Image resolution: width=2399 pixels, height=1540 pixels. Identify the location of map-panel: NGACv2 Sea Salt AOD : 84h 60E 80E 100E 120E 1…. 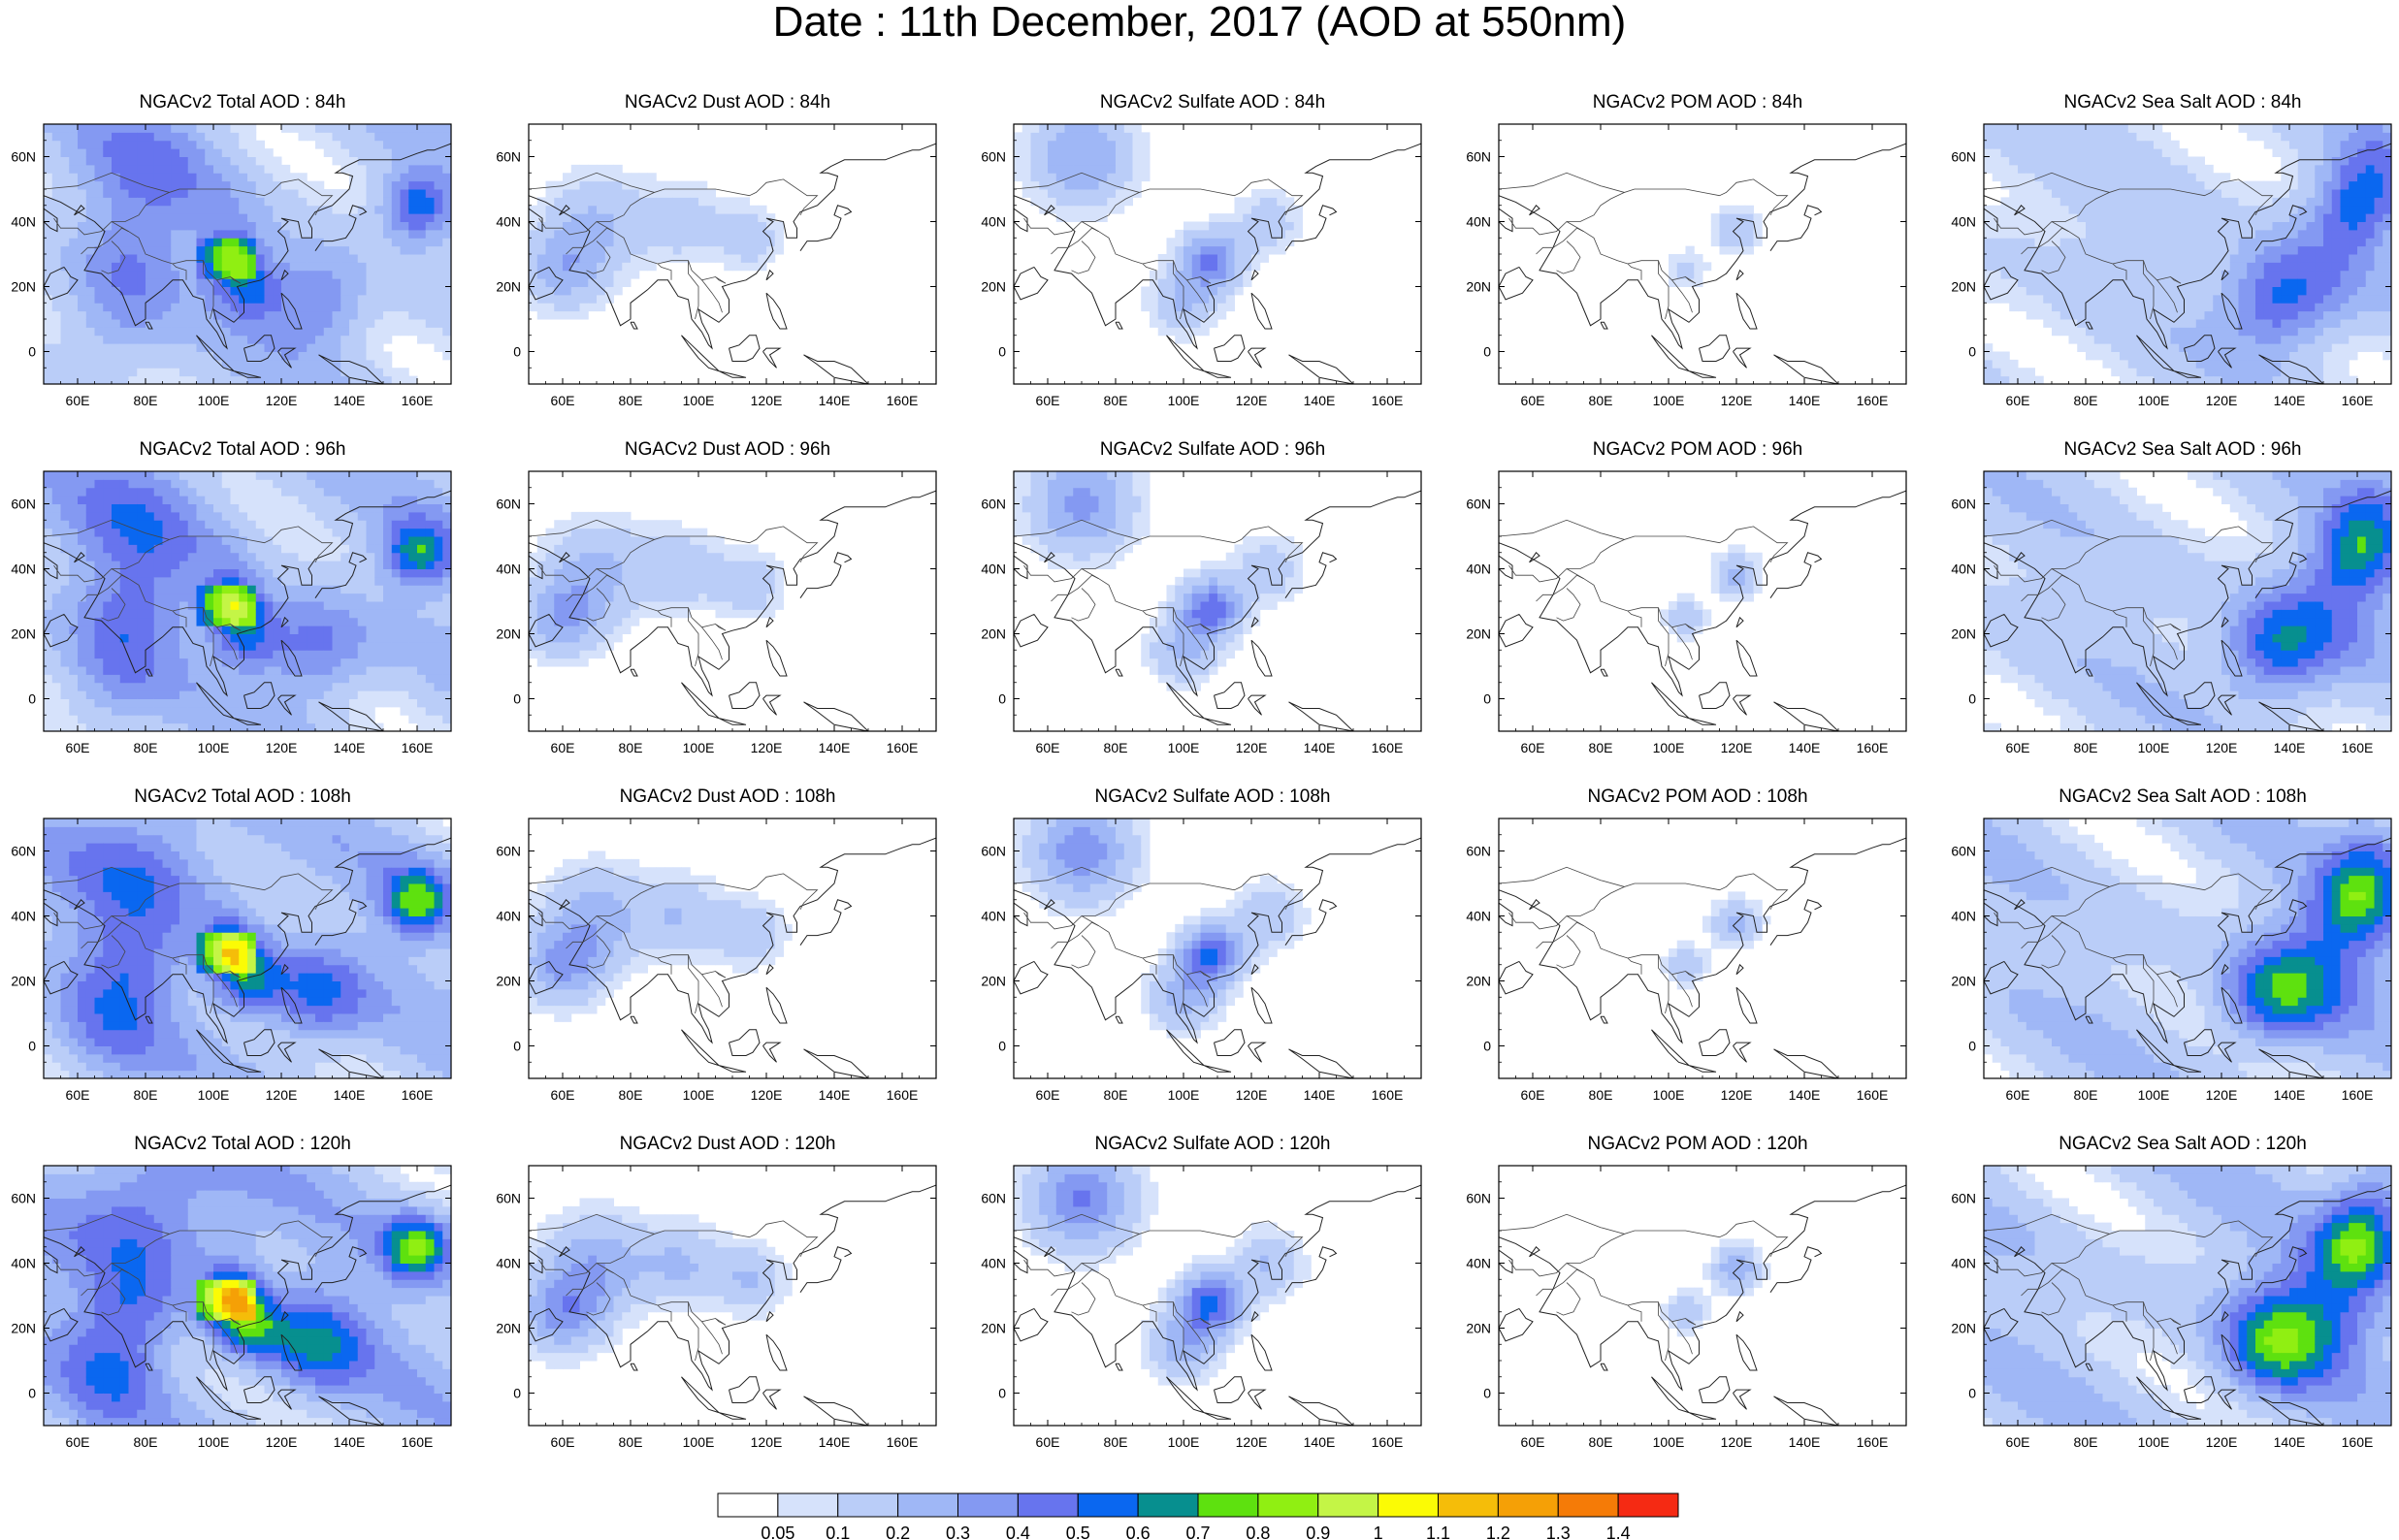
(2170, 265).